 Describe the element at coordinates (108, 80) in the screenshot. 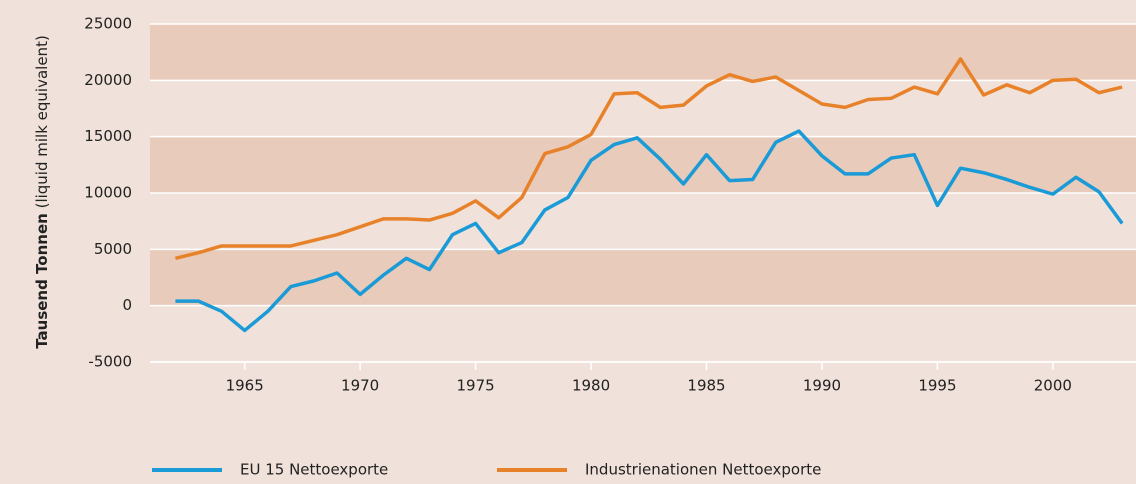

I see `y-tick-label: 20000` at that location.